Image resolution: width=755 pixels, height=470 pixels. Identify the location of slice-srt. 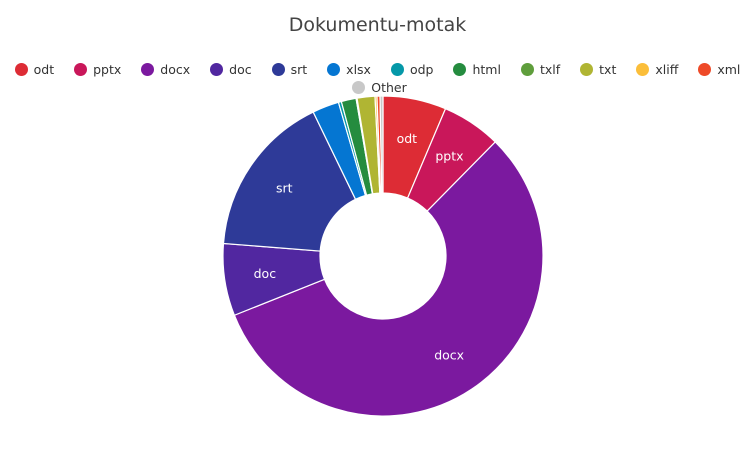
(289, 181).